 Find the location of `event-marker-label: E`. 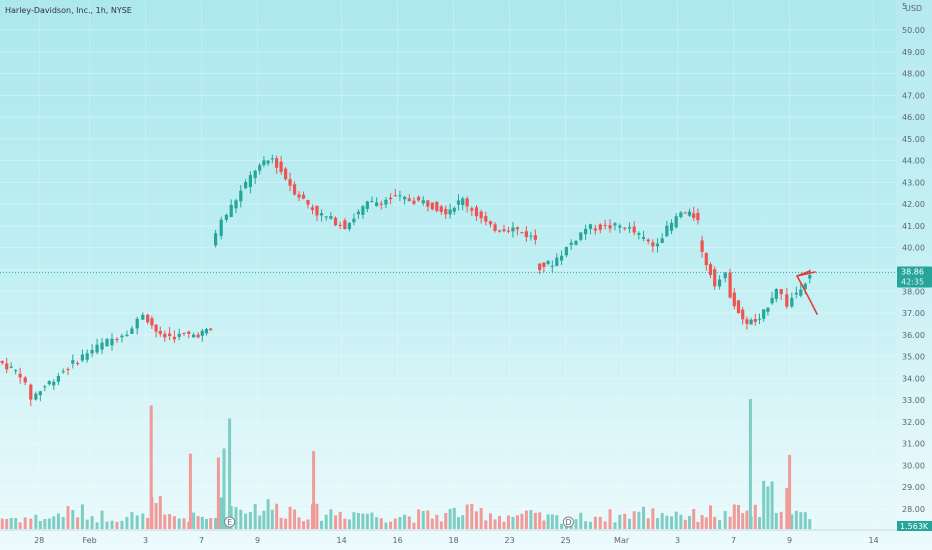

event-marker-label: E is located at coordinates (229, 522).